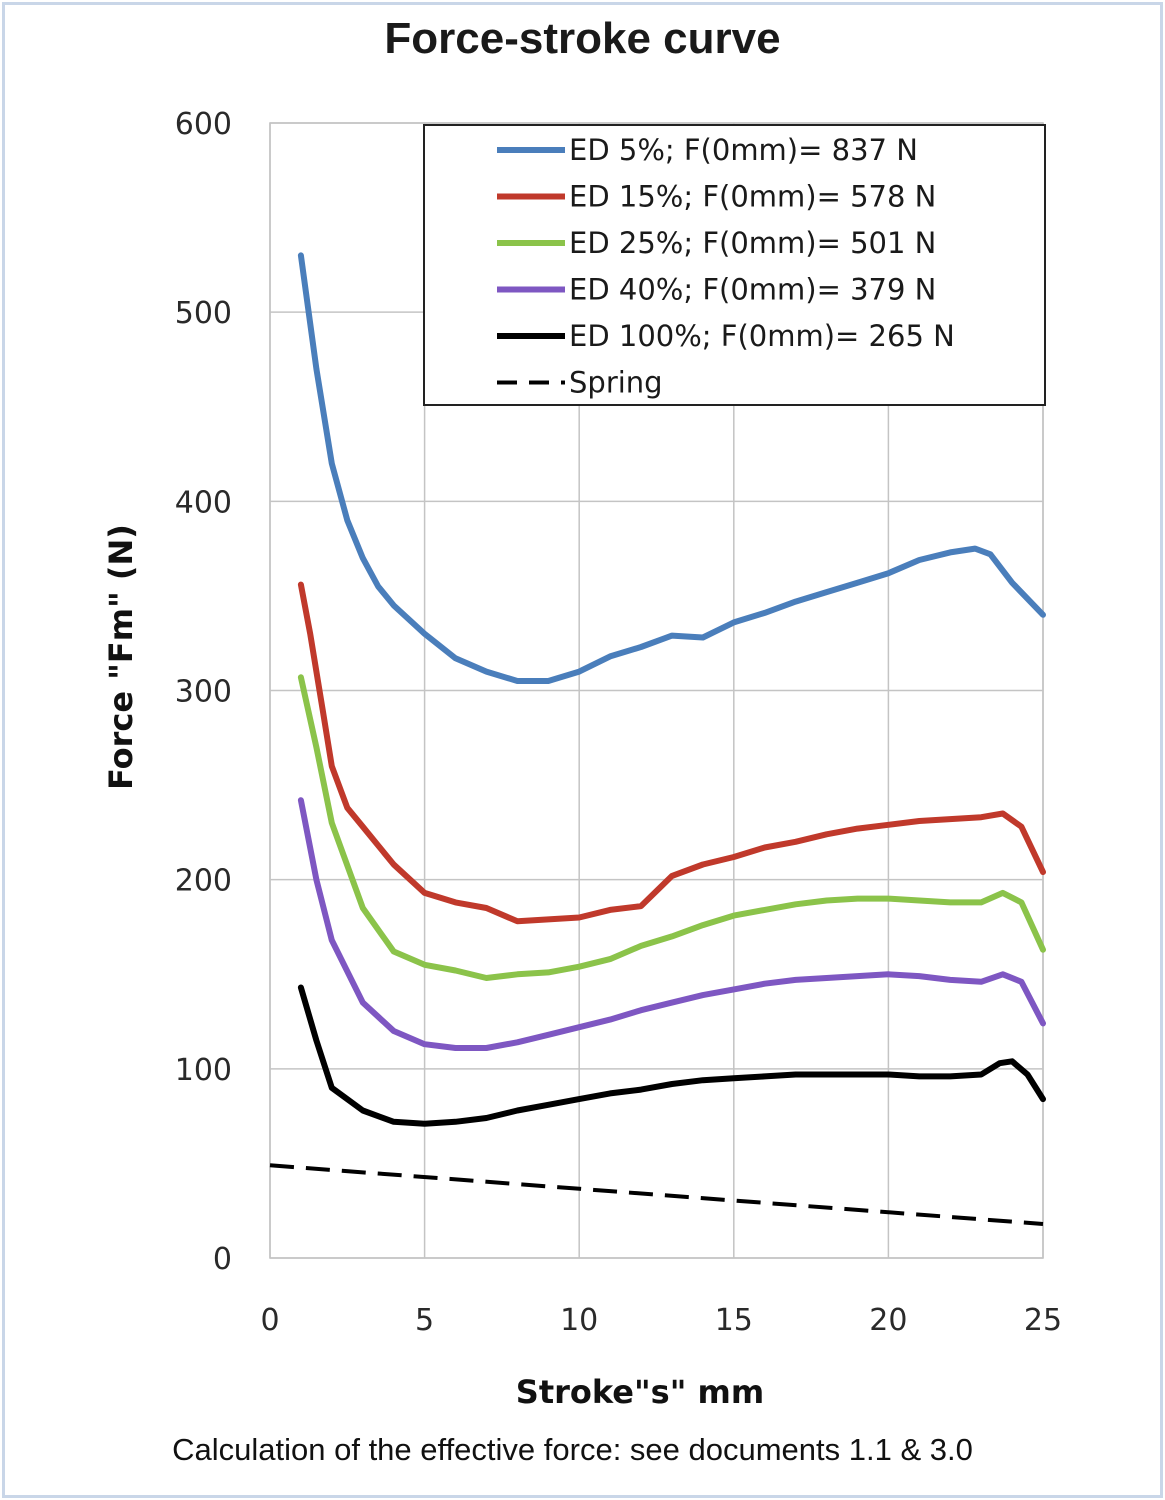  What do you see at coordinates (203, 313) in the screenshot?
I see `y-tick-label: 500` at bounding box center [203, 313].